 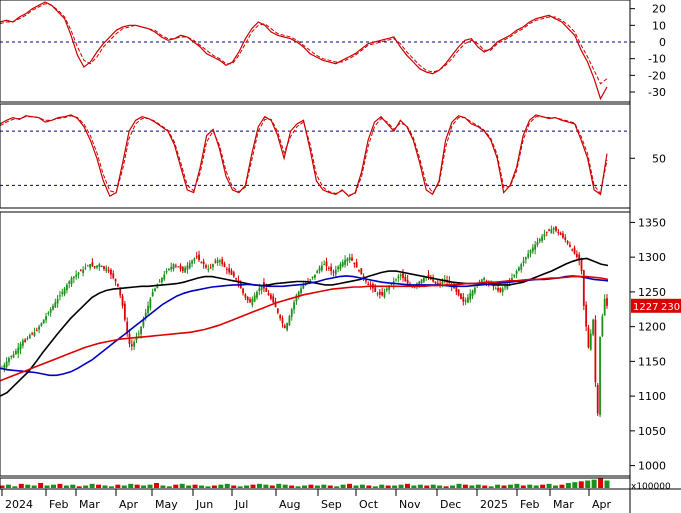 What do you see at coordinates (652, 466) in the screenshot?
I see `price-tick-label: 1000` at bounding box center [652, 466].